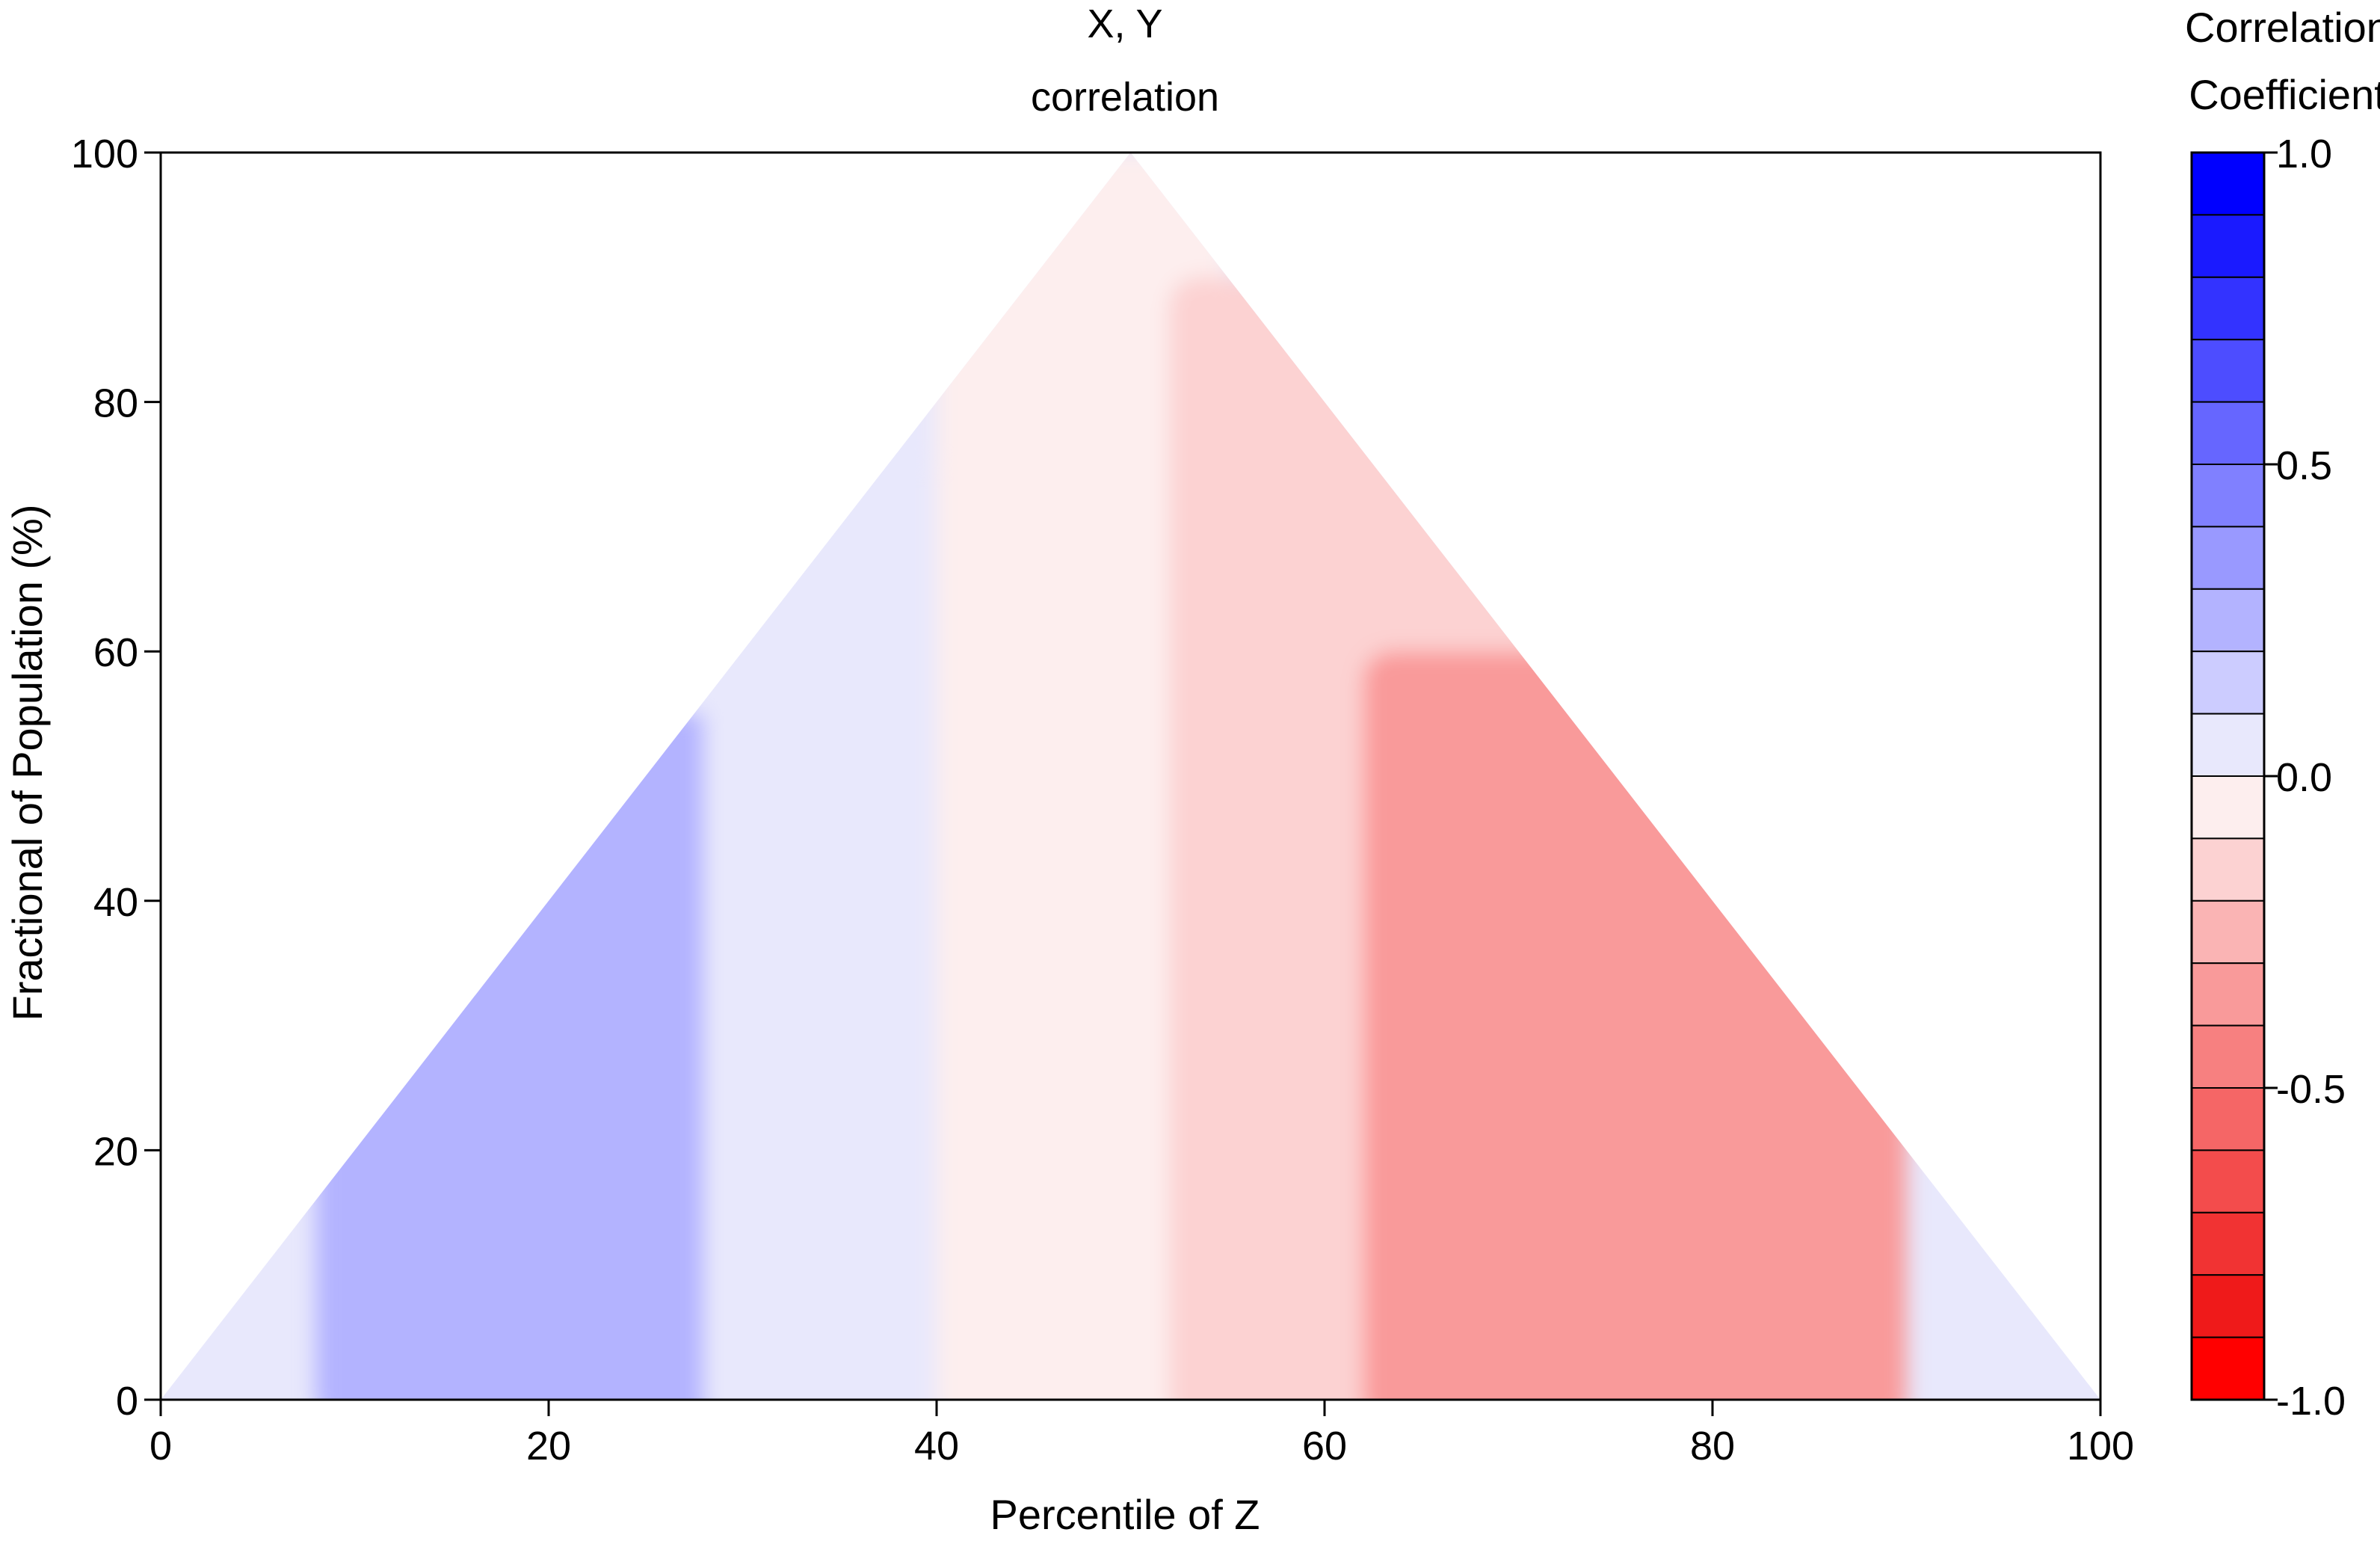  What do you see at coordinates (2304, 465) in the screenshot?
I see `colorbar-tick-label: 0.5` at bounding box center [2304, 465].